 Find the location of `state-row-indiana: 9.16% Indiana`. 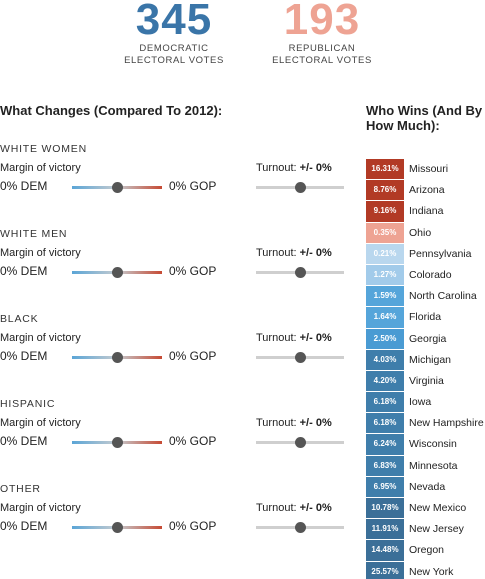

state-row-indiana: 9.16% Indiana is located at coordinates (425, 211).